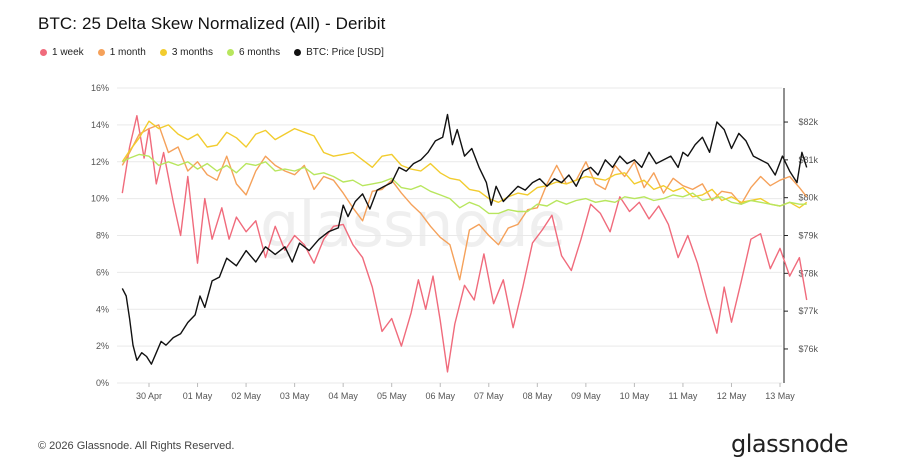 Image resolution: width=900 pixels, height=471 pixels. Describe the element at coordinates (102, 346) in the screenshot. I see `y-left-tick-label: 2%` at that location.